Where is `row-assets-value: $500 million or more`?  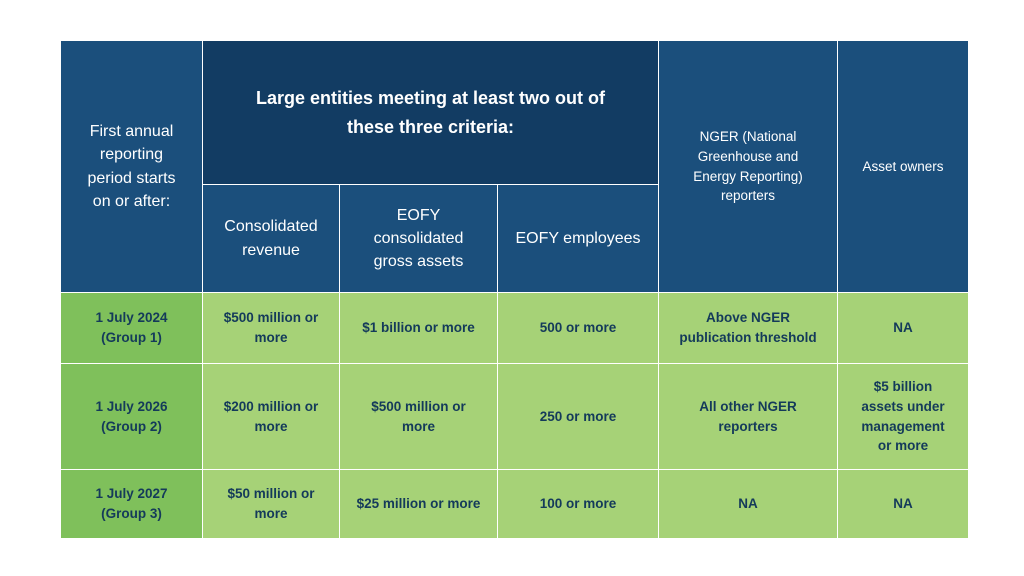
row-assets-value: $500 million or more is located at coordinates (418, 416).